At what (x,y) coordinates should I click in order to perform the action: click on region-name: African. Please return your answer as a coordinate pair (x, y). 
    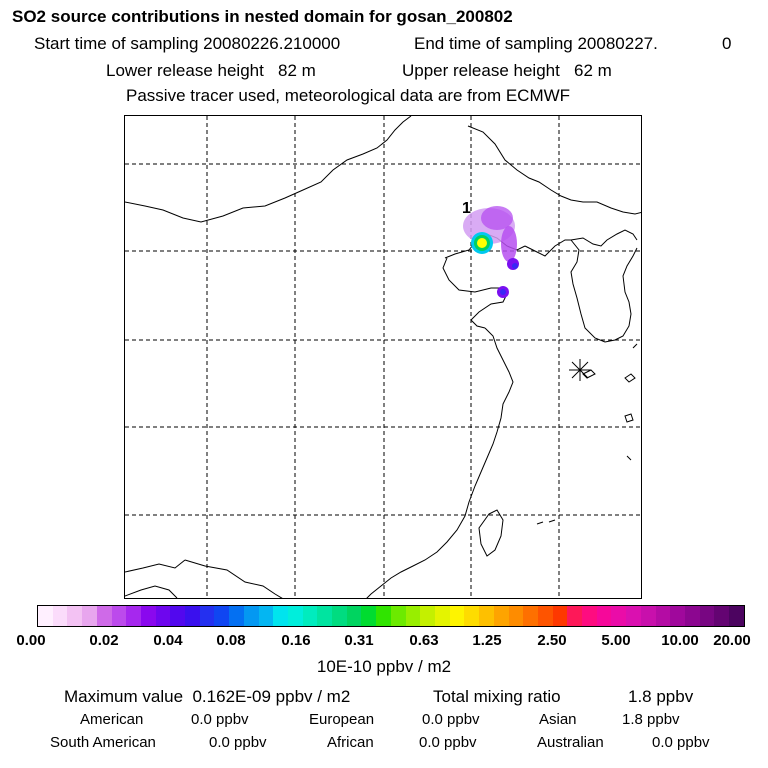
    Looking at the image, I should click on (350, 742).